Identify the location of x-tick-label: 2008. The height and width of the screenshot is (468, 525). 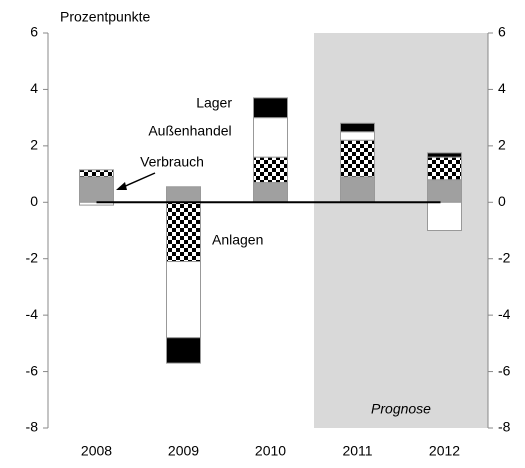
(96, 451).